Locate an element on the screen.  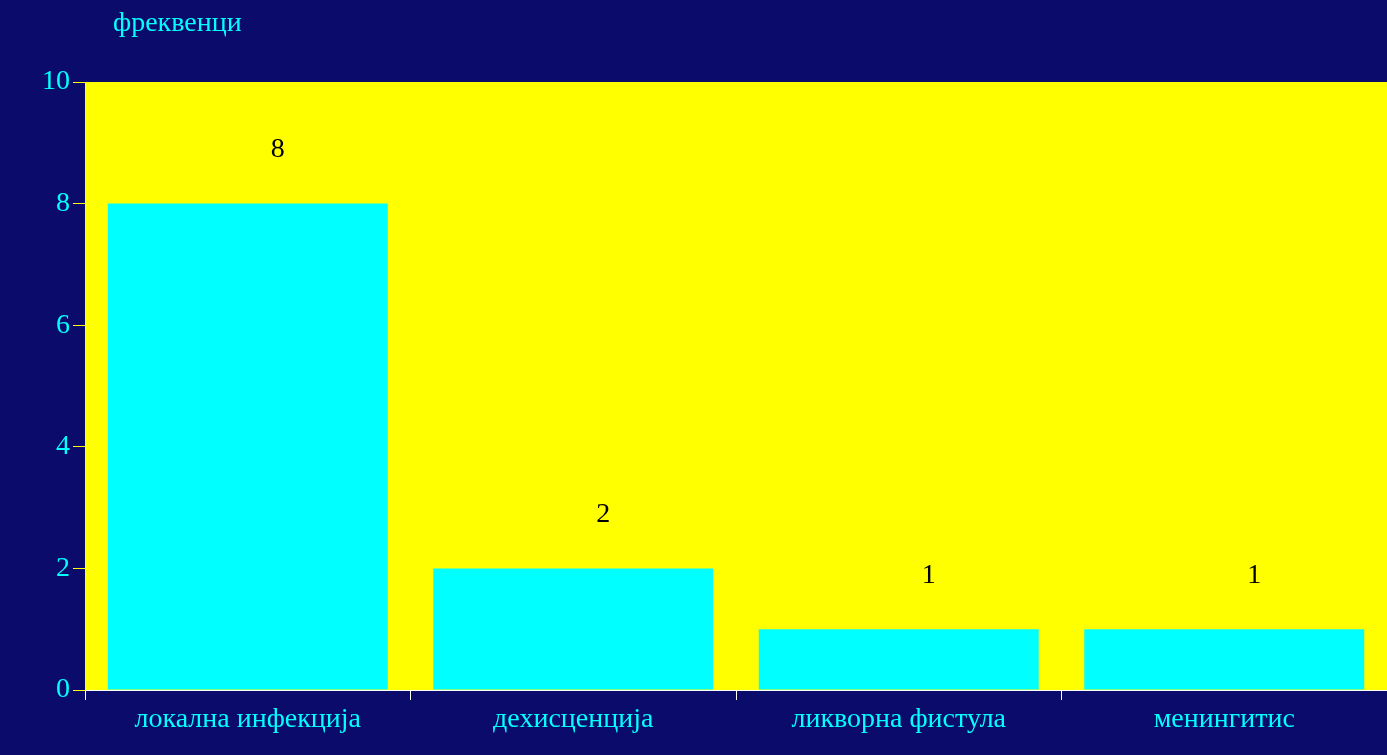
x-tick-label: ликворна фистула is located at coordinates (899, 718).